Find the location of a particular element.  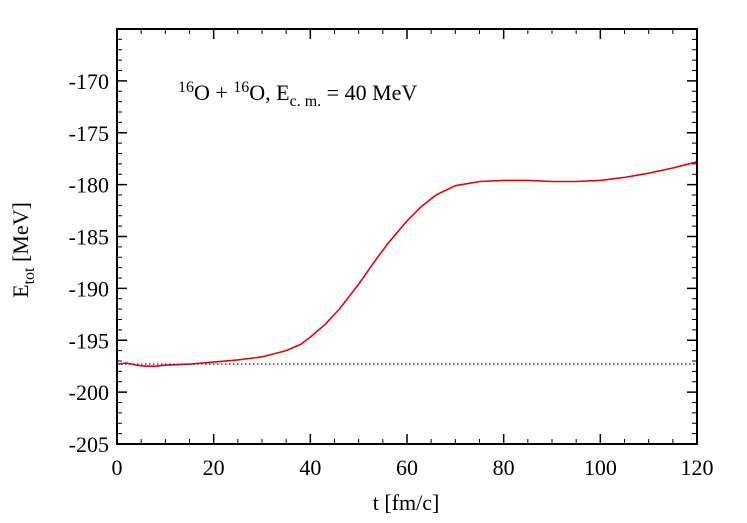

x-tick-label: 100 is located at coordinates (600, 467).